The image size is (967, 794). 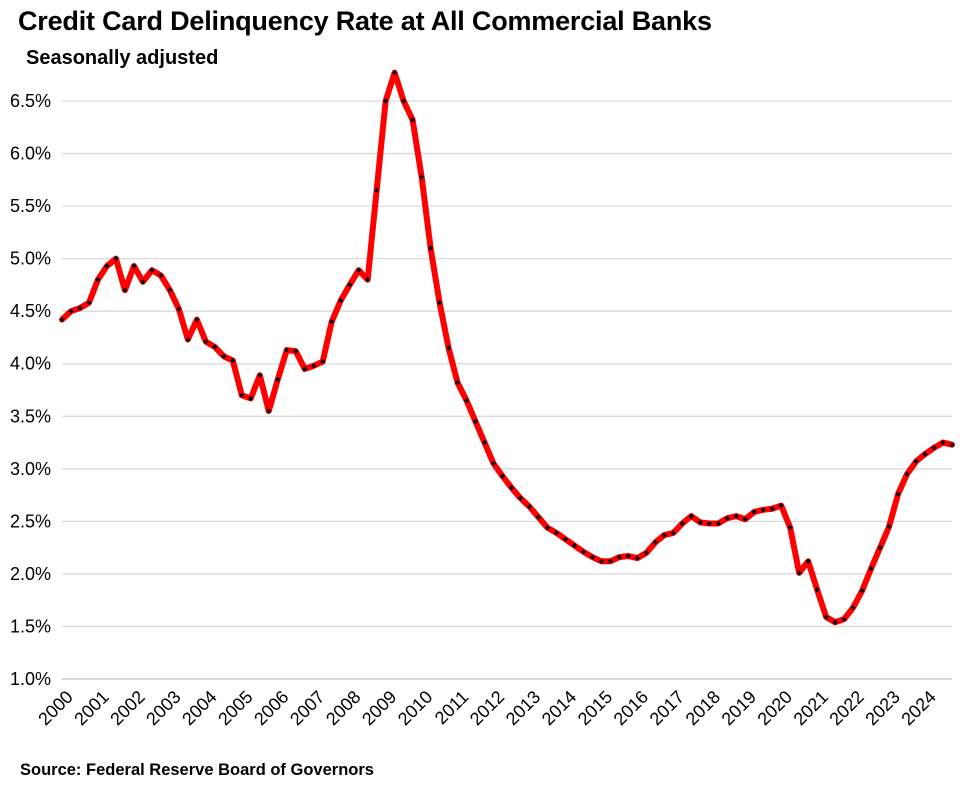 I want to click on x-tick-label: 2002, so click(x=127, y=708).